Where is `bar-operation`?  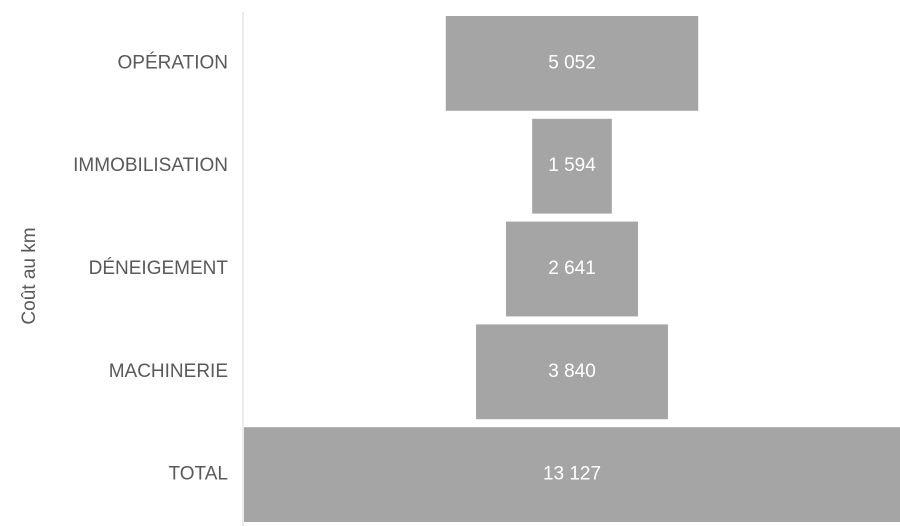 bar-operation is located at coordinates (572, 63).